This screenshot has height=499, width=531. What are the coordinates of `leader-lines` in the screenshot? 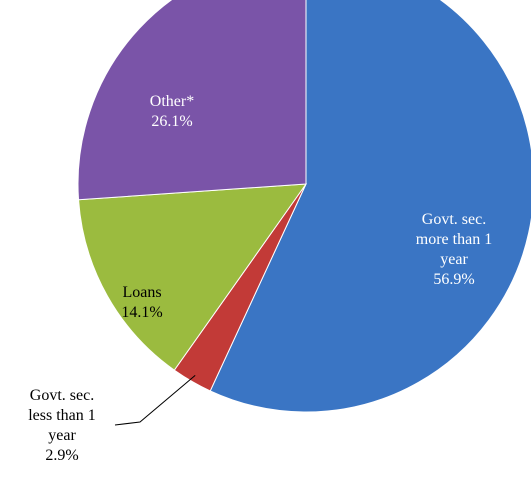 It's located at (155, 400).